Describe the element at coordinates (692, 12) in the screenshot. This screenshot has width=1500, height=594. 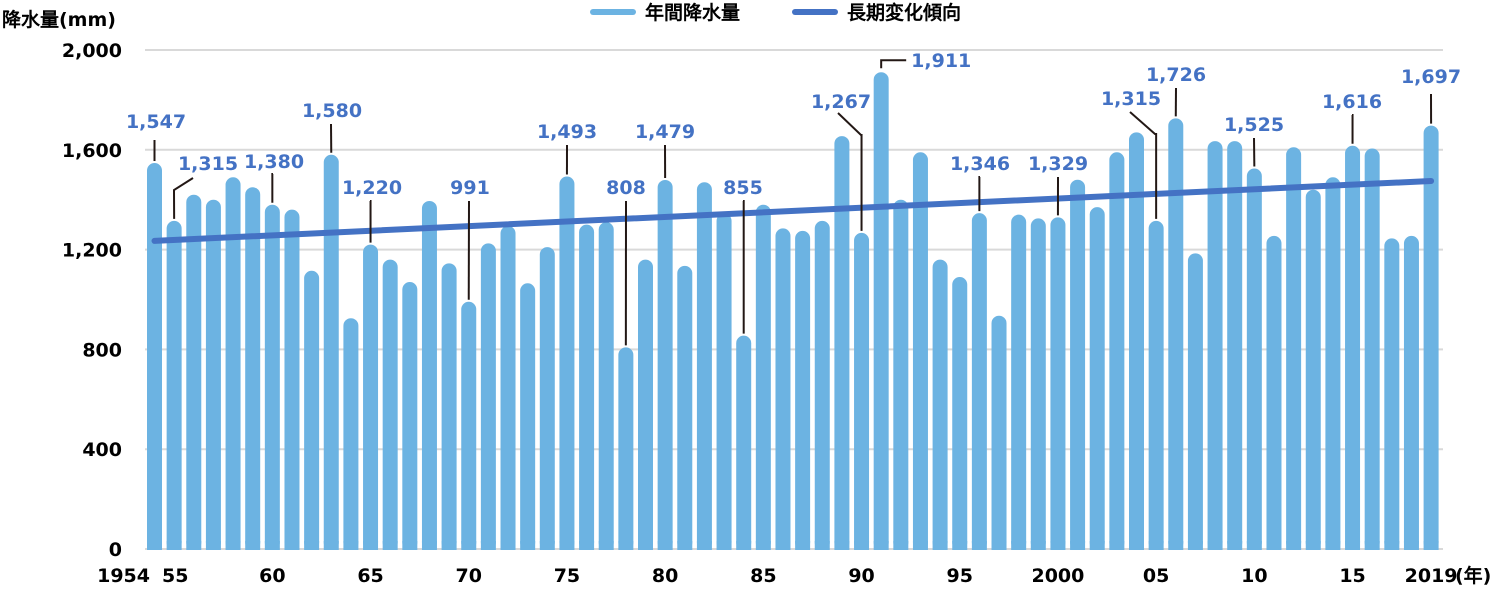
I see `legend-label: 年間降水量` at that location.